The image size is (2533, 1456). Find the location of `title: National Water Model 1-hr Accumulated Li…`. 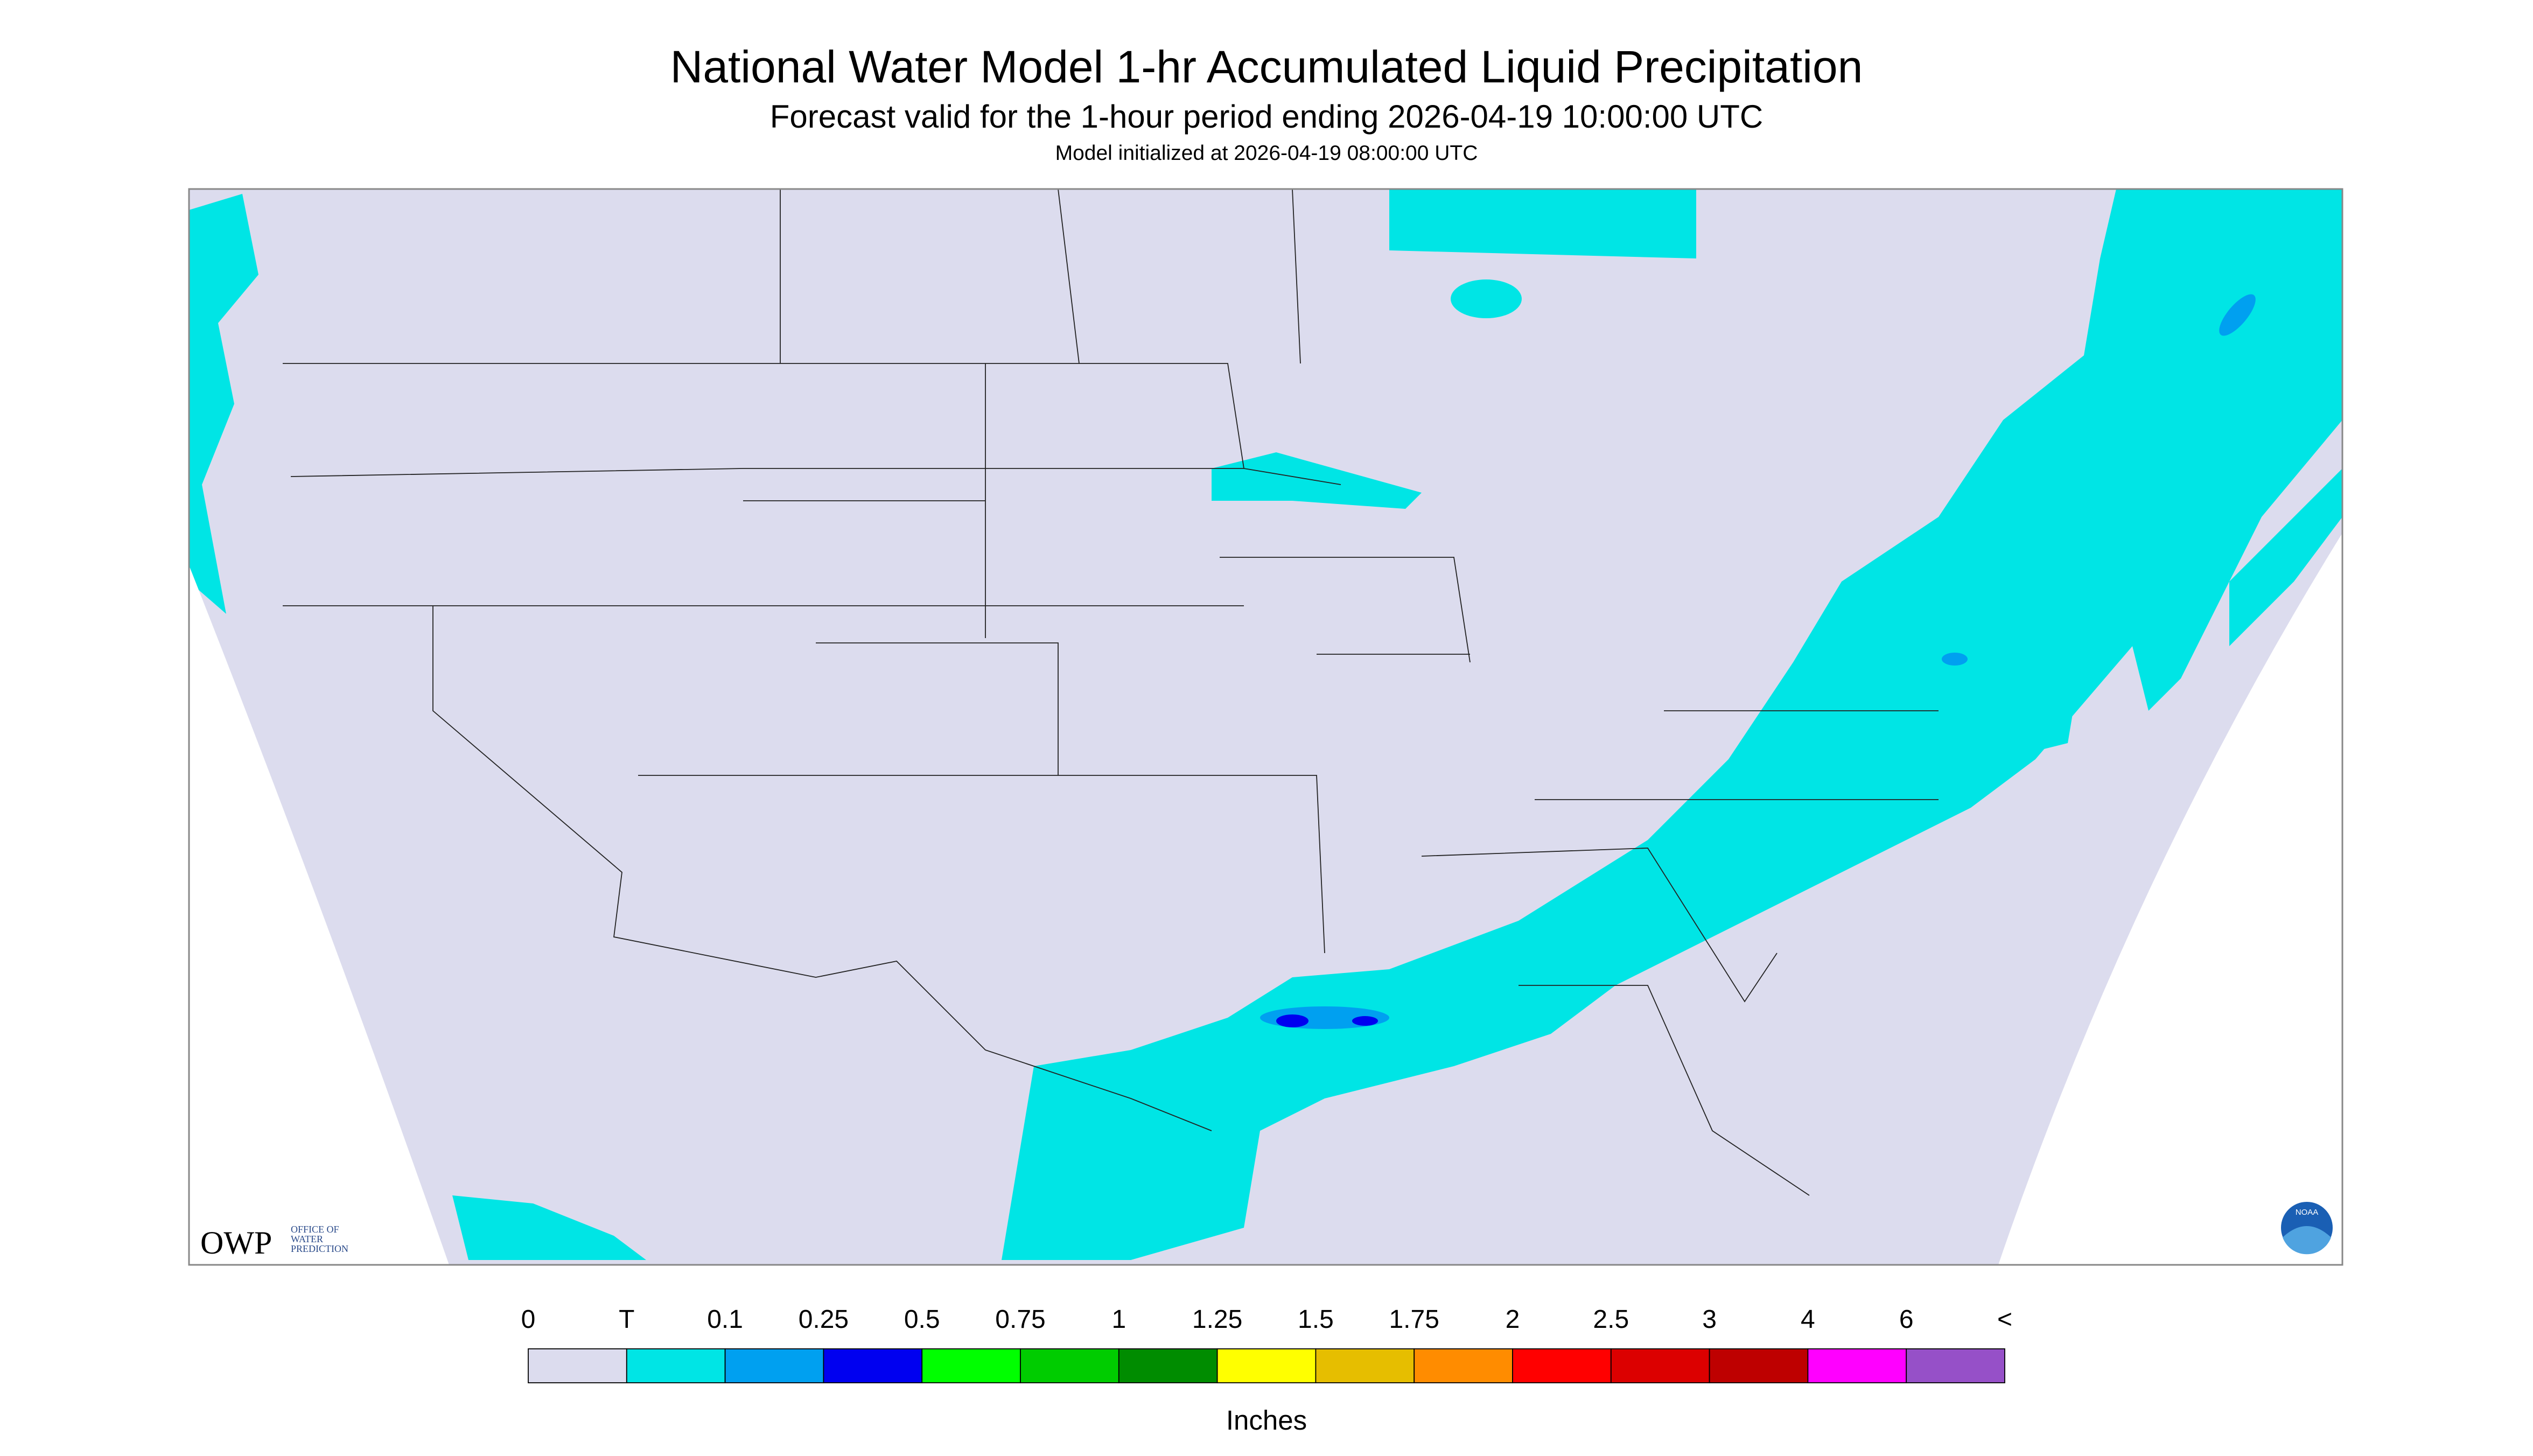

title: National Water Model 1-hr Accumulated Li… is located at coordinates (1266, 66).